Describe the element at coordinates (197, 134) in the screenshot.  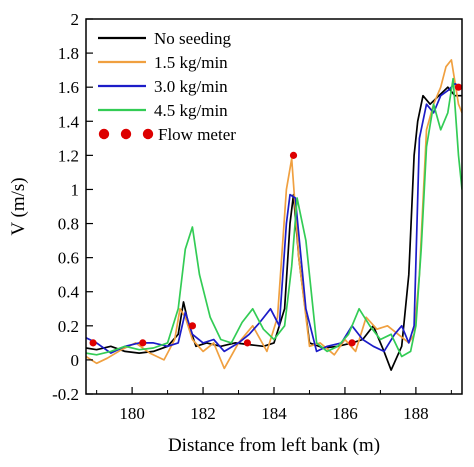
I see `legend-label: Flow meter` at that location.